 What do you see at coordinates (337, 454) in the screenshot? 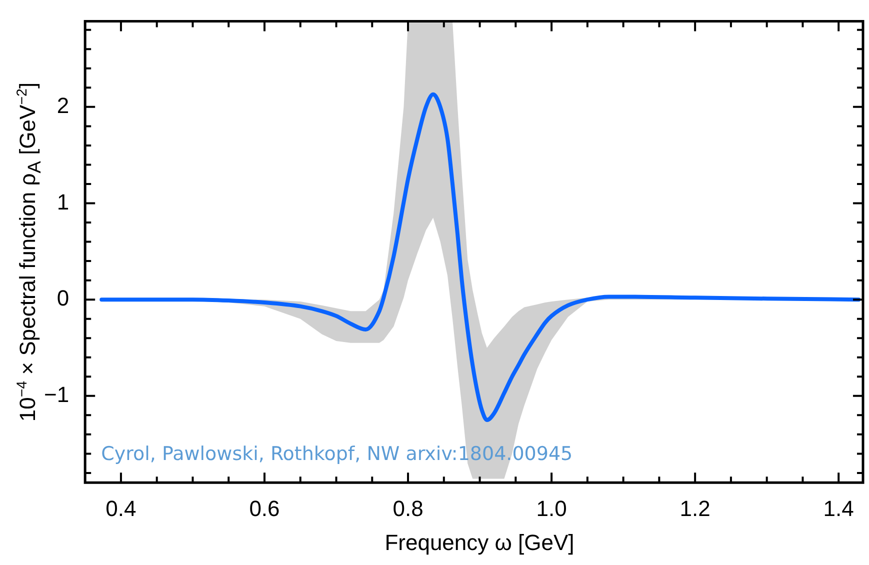
I see `annotation: Cyrol, Pawlowski, Rothkopf, NW arxiv:1804.00945` at bounding box center [337, 454].